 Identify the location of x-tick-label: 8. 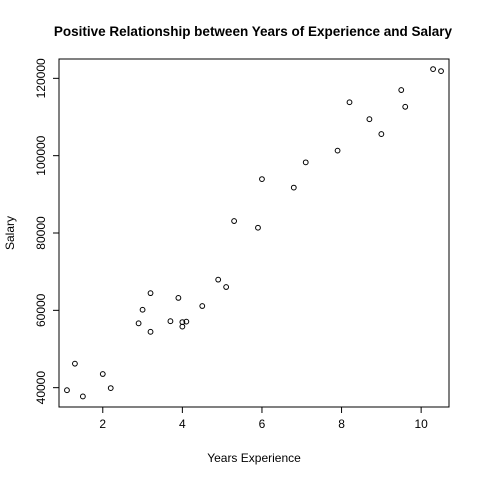
(341, 424).